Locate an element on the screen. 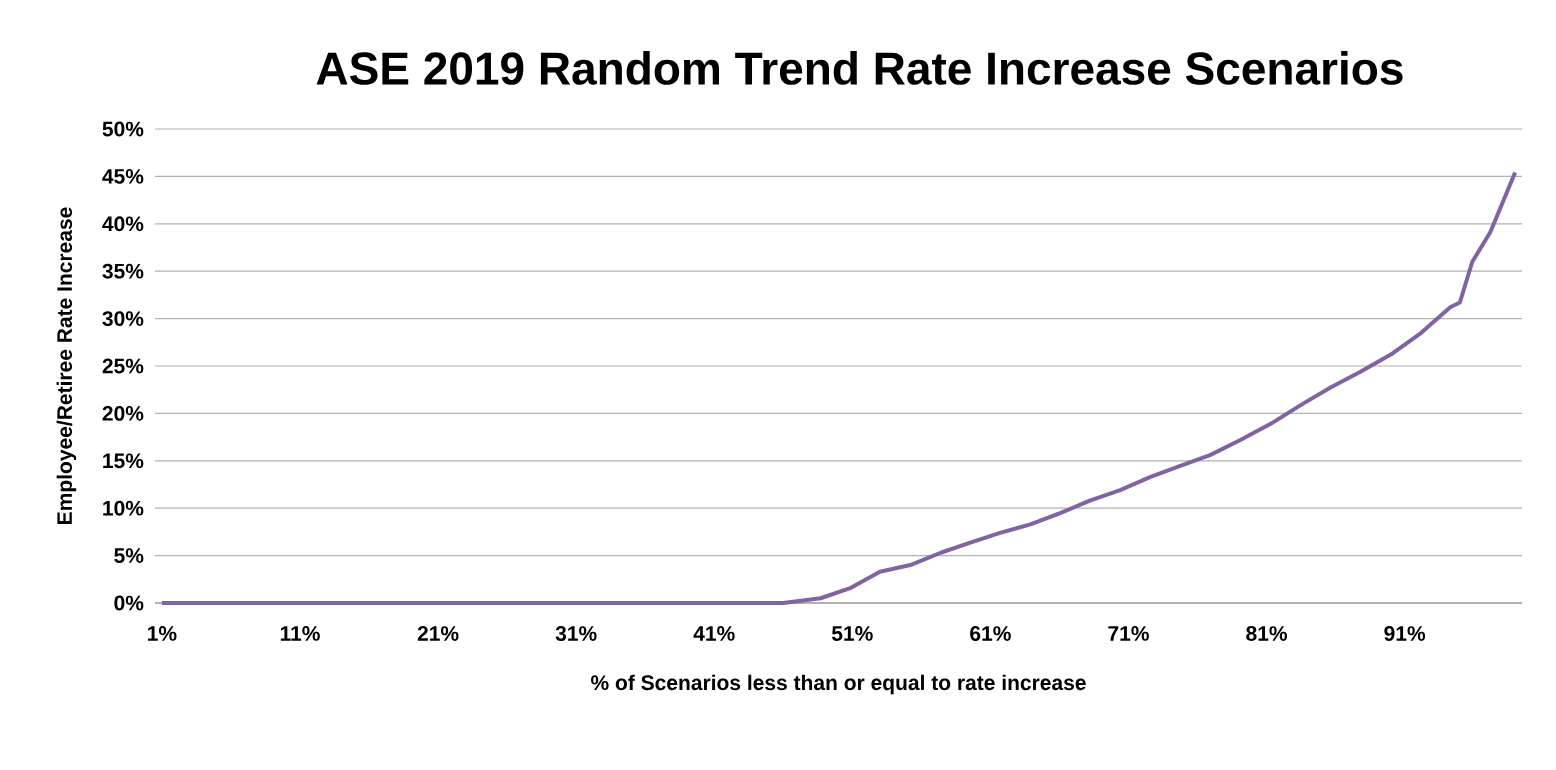 The height and width of the screenshot is (770, 1556). y-tick-label: 45% is located at coordinates (123, 176).